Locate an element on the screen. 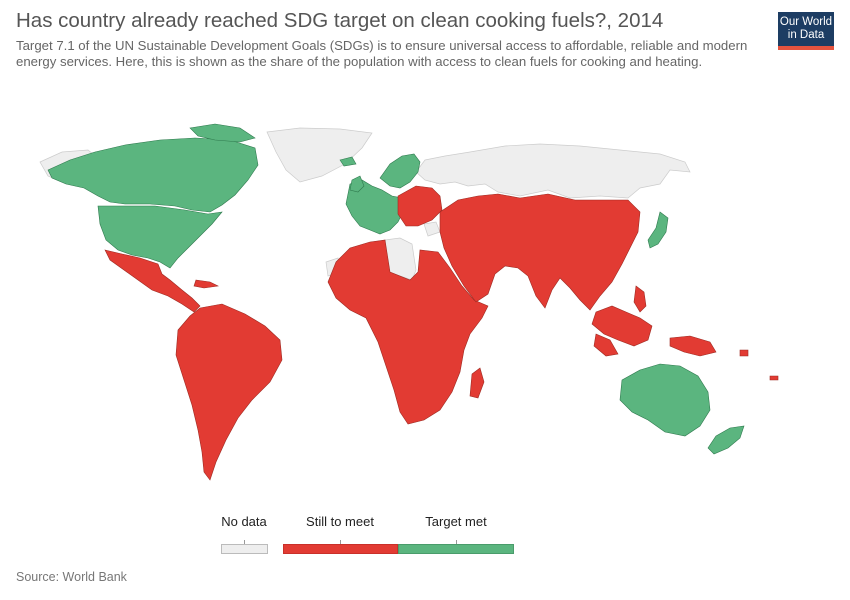  region-new-guinea is located at coordinates (693, 346).